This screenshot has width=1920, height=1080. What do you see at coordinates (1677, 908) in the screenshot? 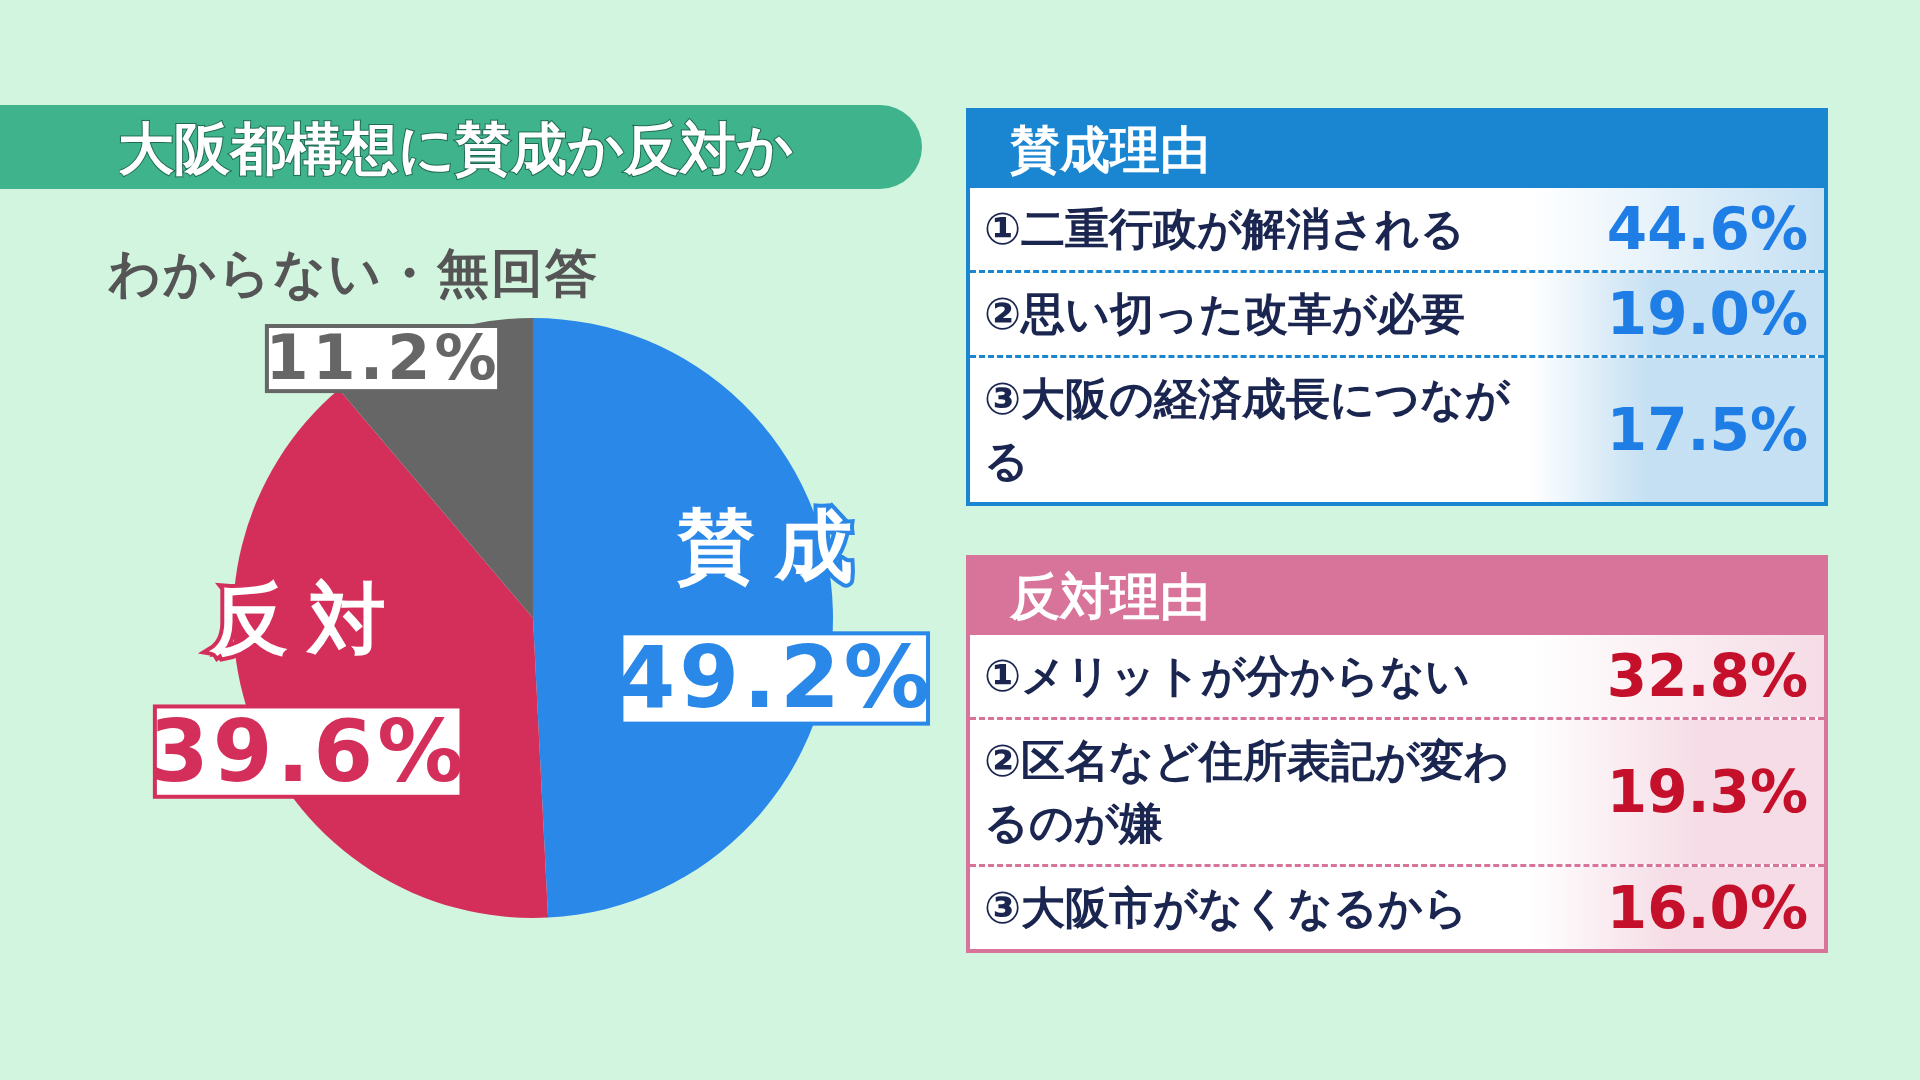
I see `data-label: 16.0%` at bounding box center [1677, 908].